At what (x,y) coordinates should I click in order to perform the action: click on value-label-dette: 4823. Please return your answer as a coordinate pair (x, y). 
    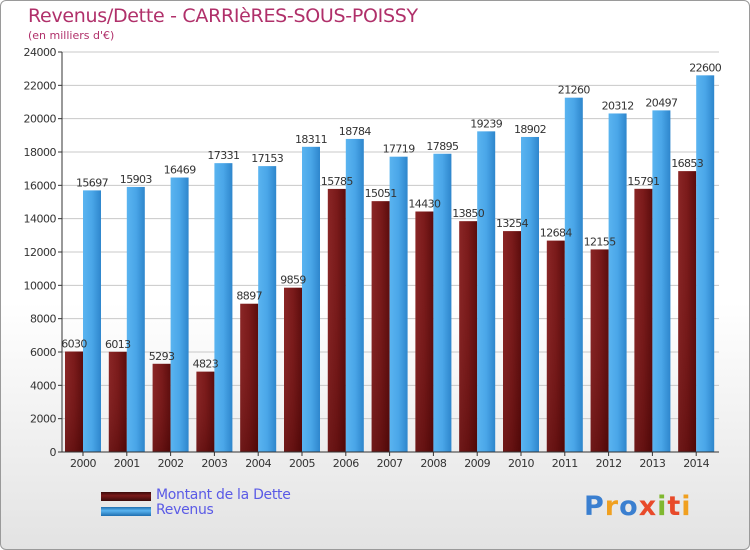
    Looking at the image, I should click on (206, 364).